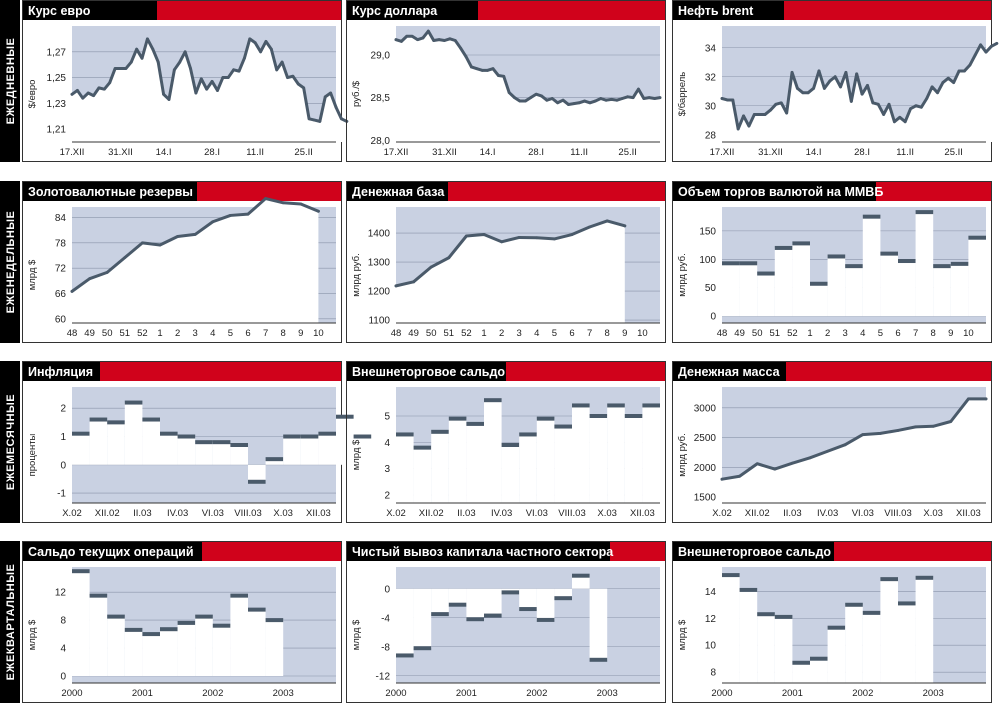  What do you see at coordinates (682, 274) in the screenshot?
I see `y-axis-label: млрд руб.` at bounding box center [682, 274].